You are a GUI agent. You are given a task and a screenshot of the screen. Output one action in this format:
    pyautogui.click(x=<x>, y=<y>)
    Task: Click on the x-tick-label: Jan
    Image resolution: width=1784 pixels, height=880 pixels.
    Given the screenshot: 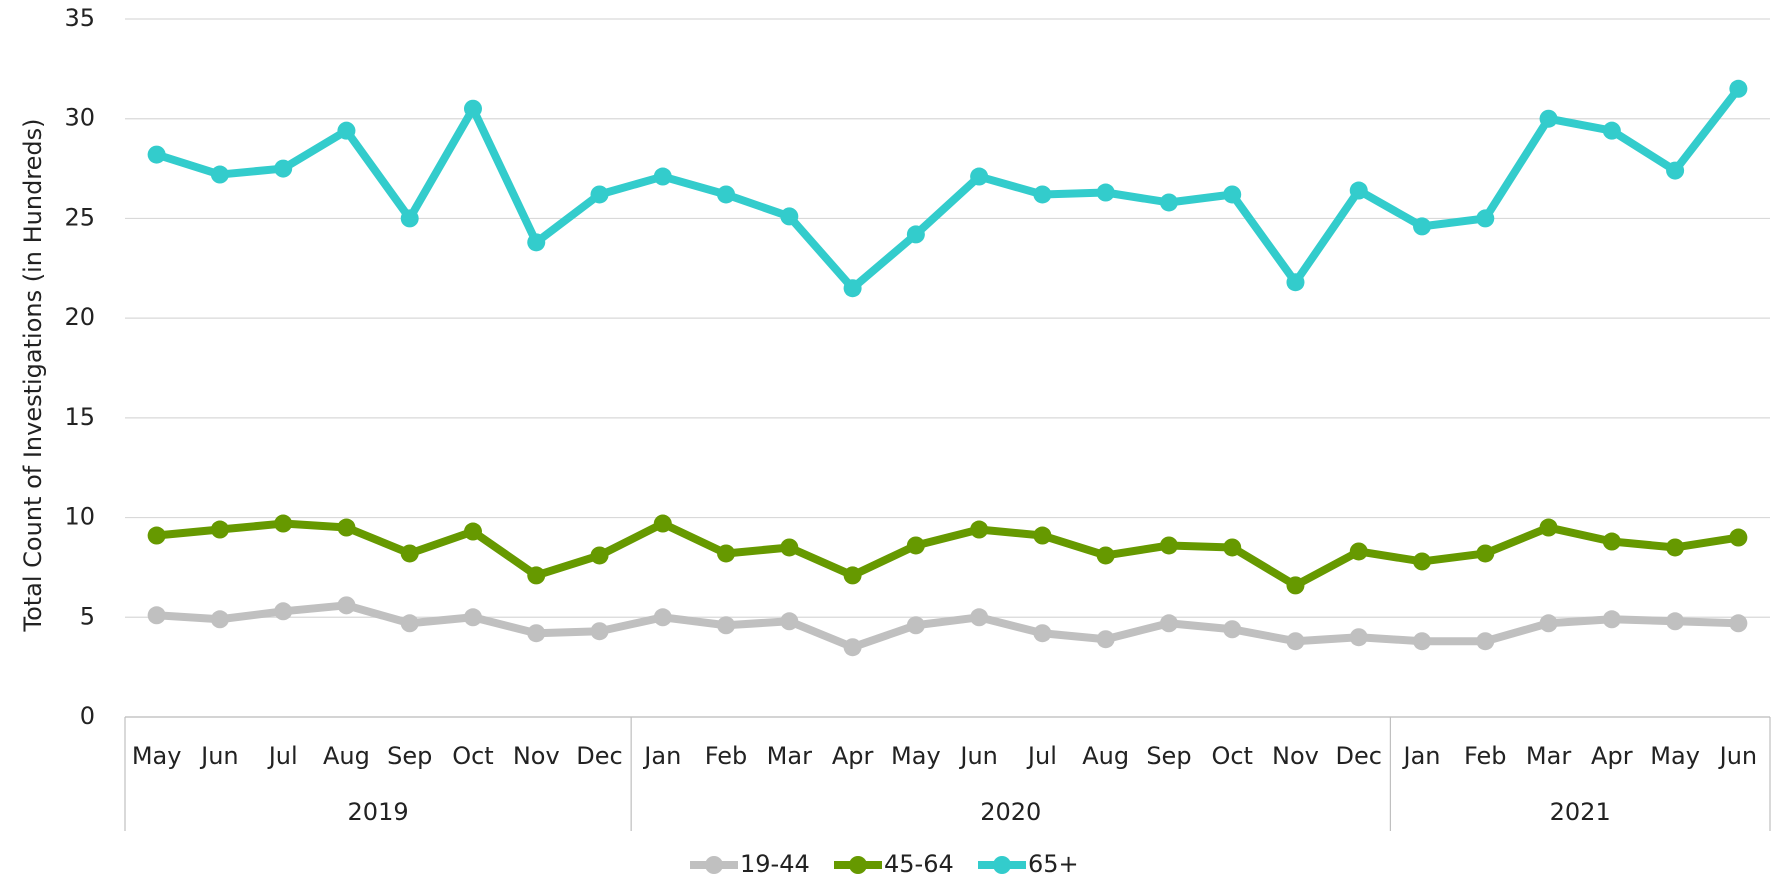 What is the action you would take?
    pyautogui.click(x=1421, y=756)
    